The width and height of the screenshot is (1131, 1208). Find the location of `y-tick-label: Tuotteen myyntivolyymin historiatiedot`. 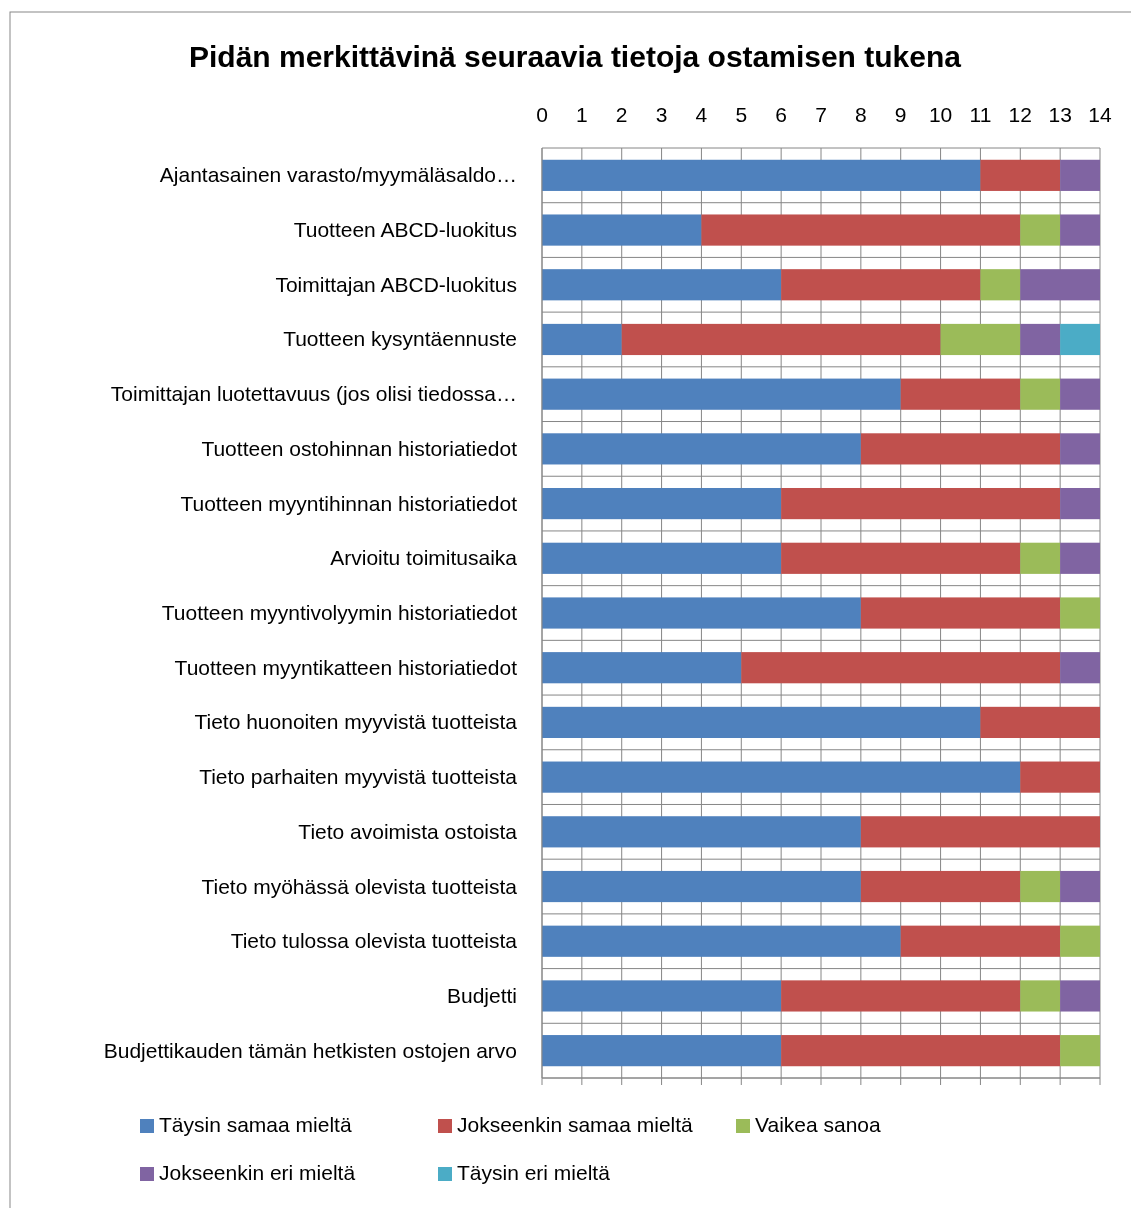

y-tick-label: Tuotteen myyntivolyymin historiatiedot is located at coordinates (339, 612).